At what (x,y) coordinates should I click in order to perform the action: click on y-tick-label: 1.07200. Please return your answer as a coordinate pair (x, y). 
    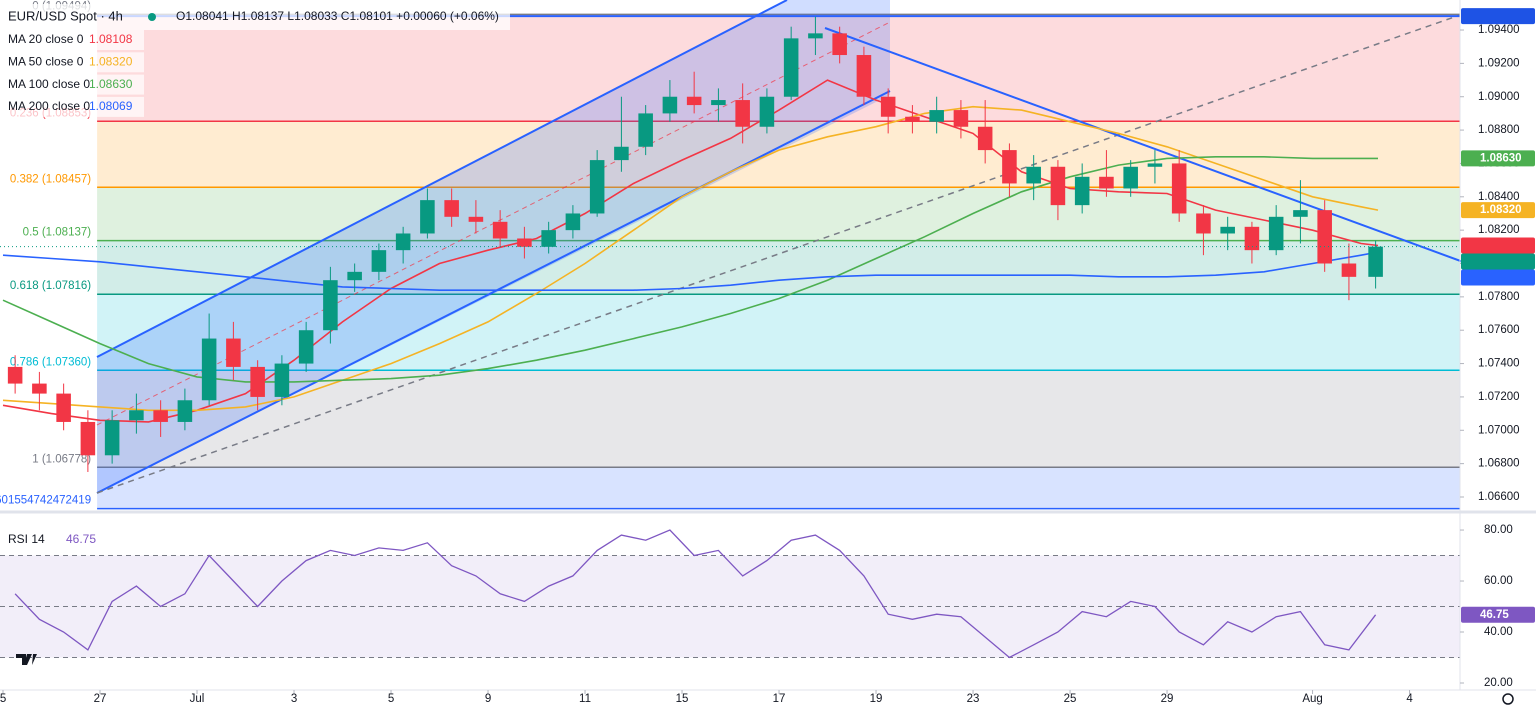
    Looking at the image, I should click on (1499, 397).